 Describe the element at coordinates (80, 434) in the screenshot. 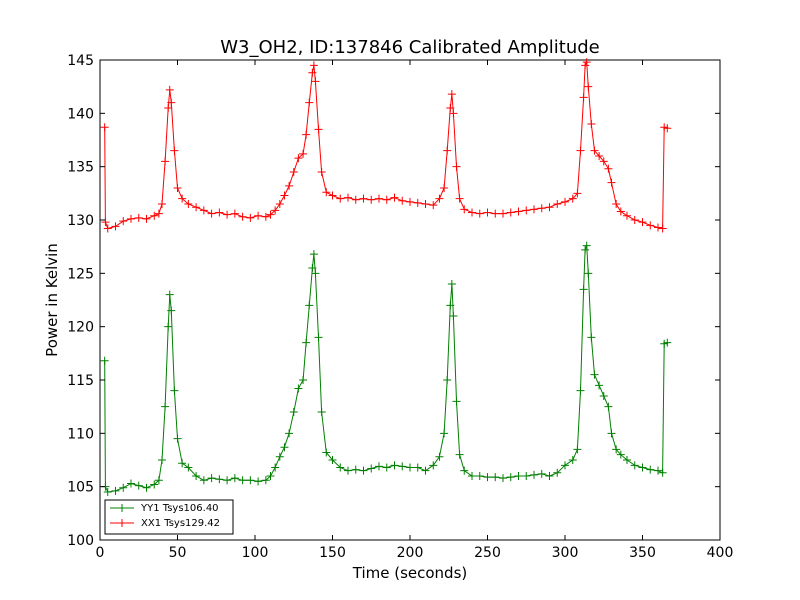

I see `y-tick-label: 110` at that location.